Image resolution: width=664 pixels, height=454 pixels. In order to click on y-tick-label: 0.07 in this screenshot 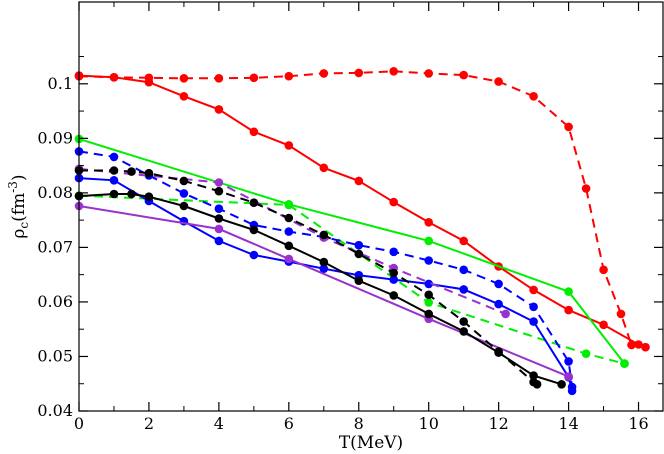, I will do `click(55, 246)`.